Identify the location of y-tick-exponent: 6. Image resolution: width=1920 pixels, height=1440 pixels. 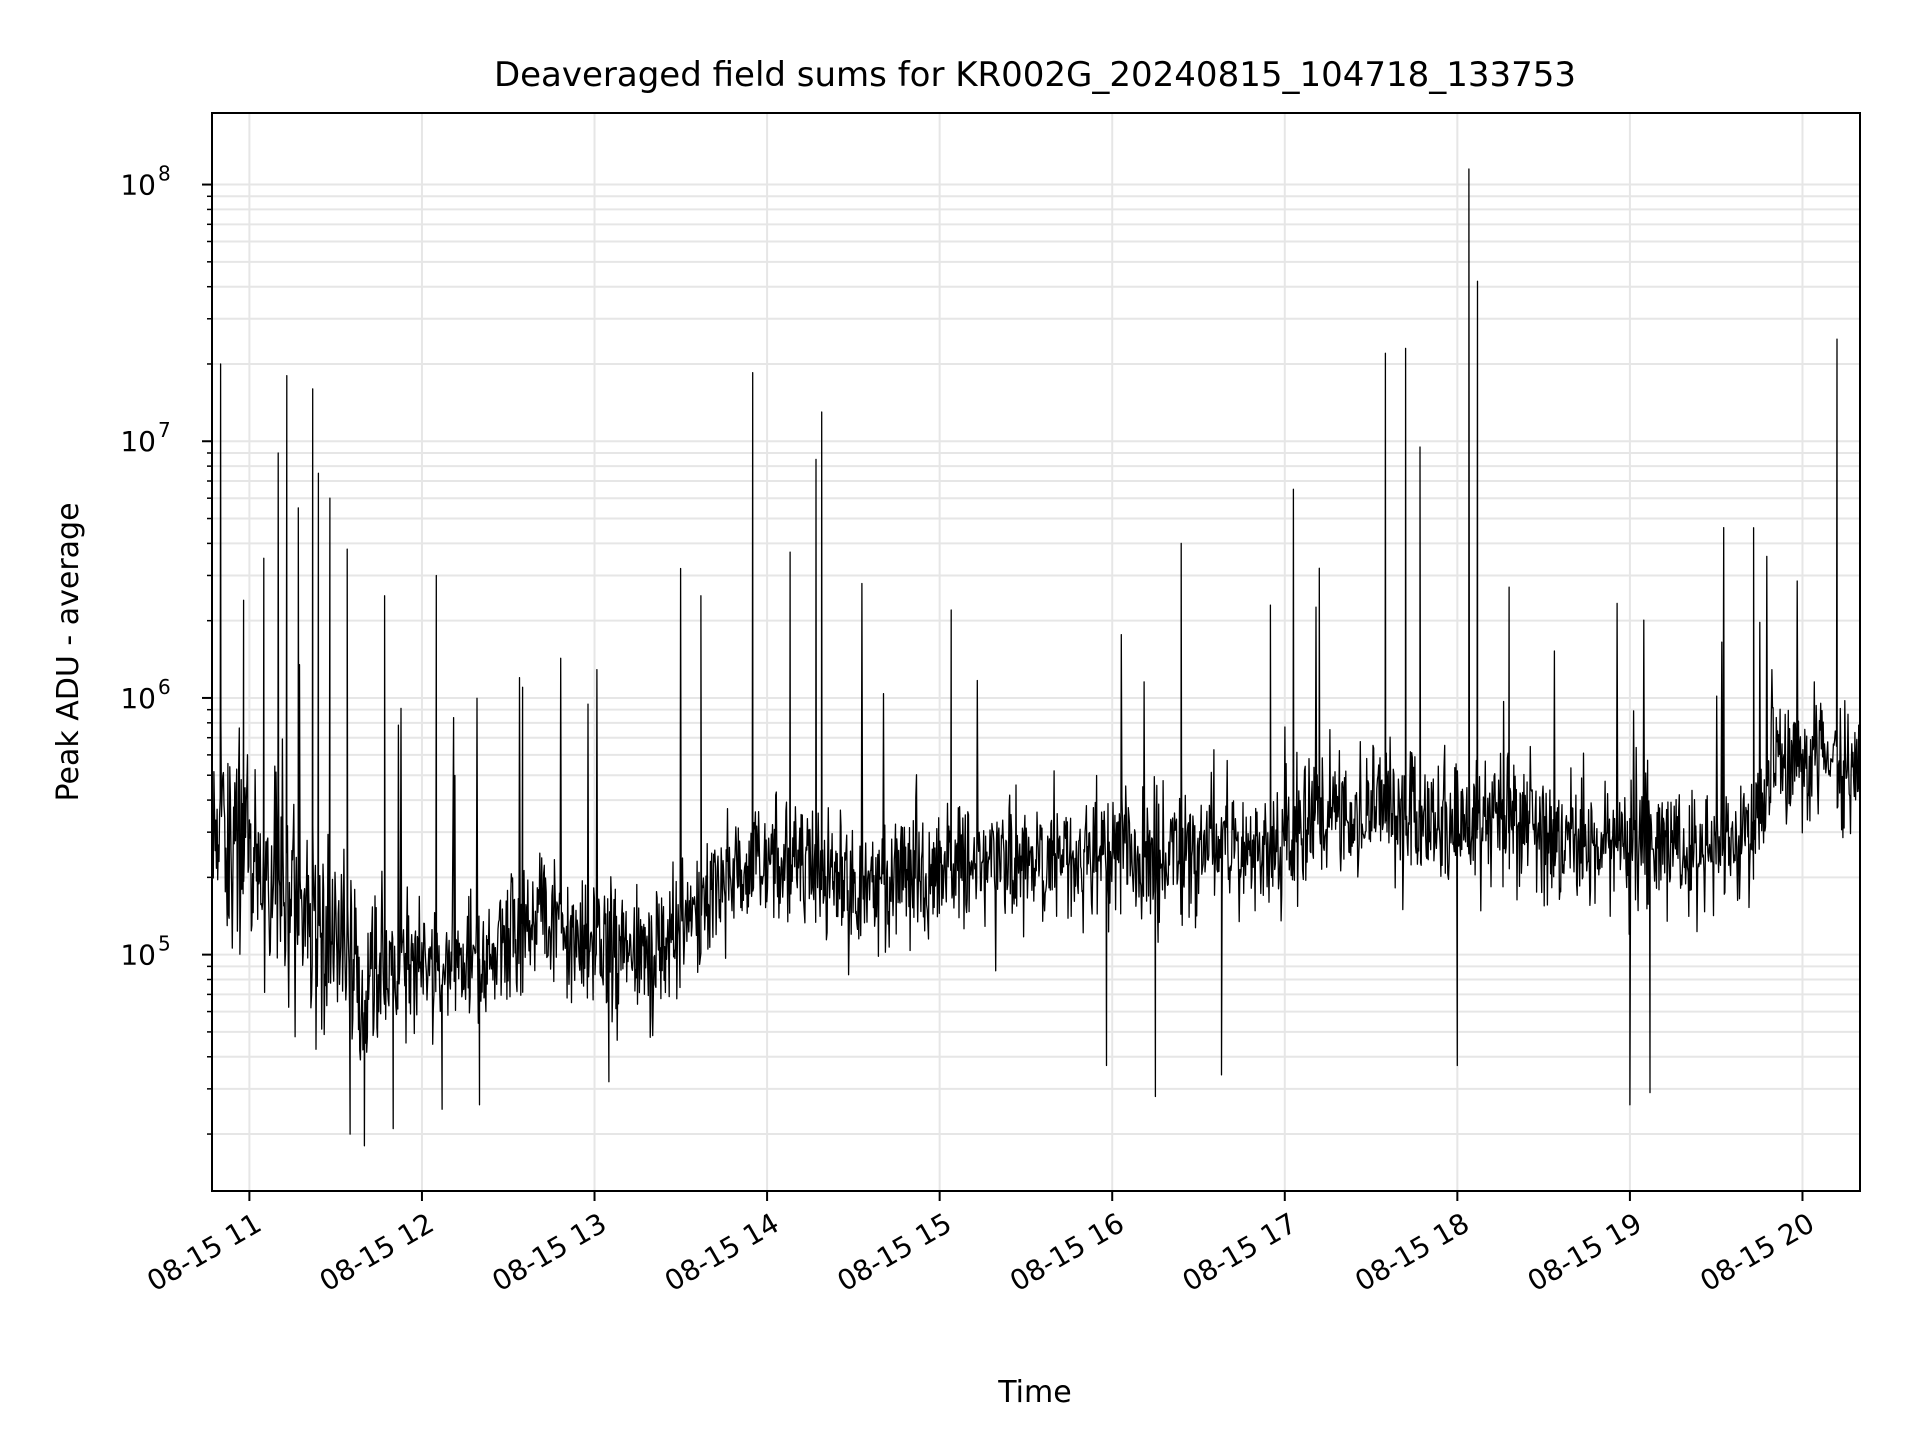
(164, 687).